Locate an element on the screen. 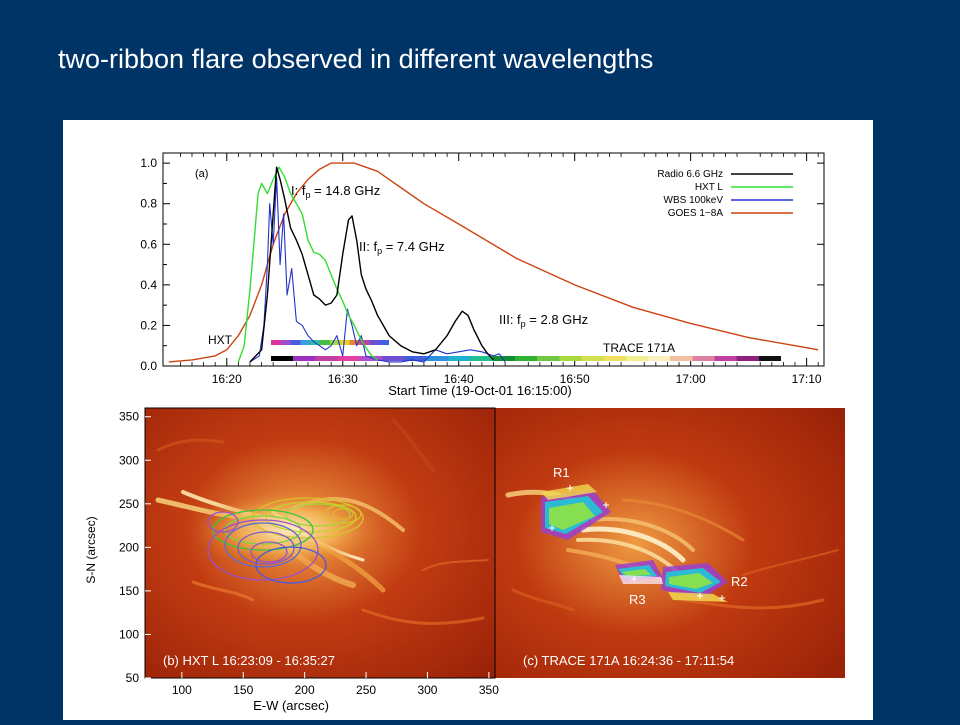 This screenshot has height=725, width=960. legend-label: Radio 6.6 GHz is located at coordinates (690, 174).